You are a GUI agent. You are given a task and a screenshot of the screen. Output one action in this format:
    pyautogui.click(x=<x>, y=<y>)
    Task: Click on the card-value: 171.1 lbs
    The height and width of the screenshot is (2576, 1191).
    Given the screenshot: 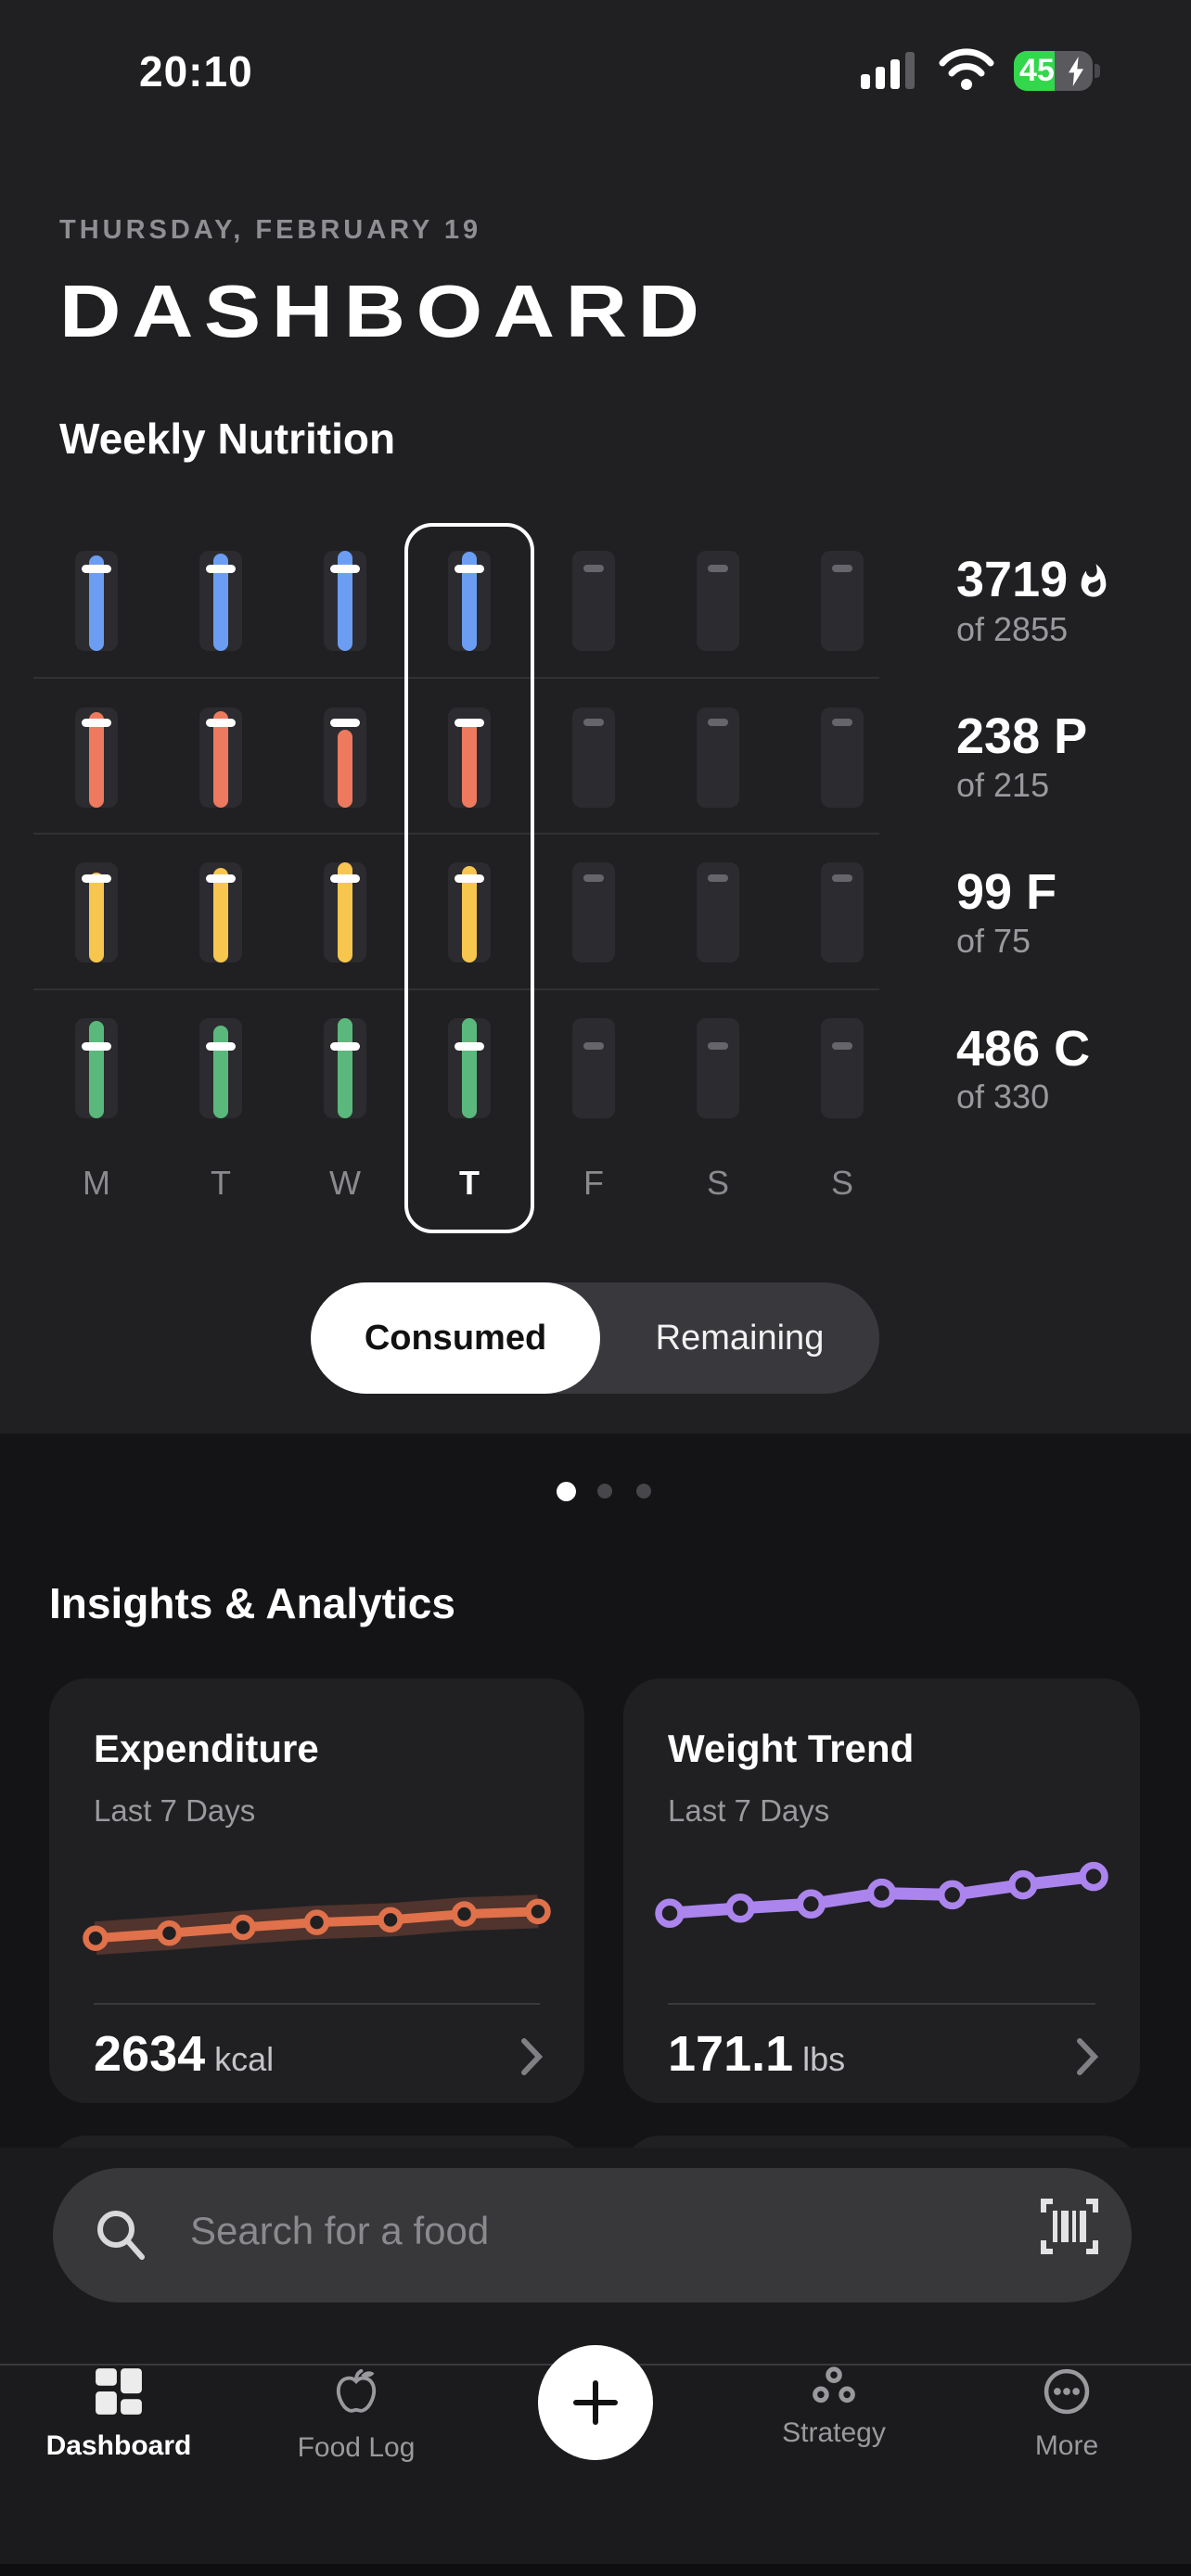 What is the action you would take?
    pyautogui.click(x=757, y=2054)
    